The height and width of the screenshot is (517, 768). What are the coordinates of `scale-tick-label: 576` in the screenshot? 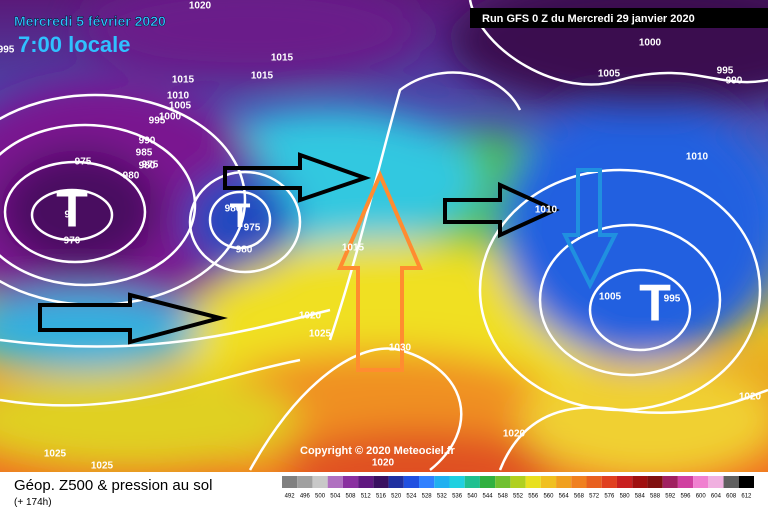 It's located at (609, 497).